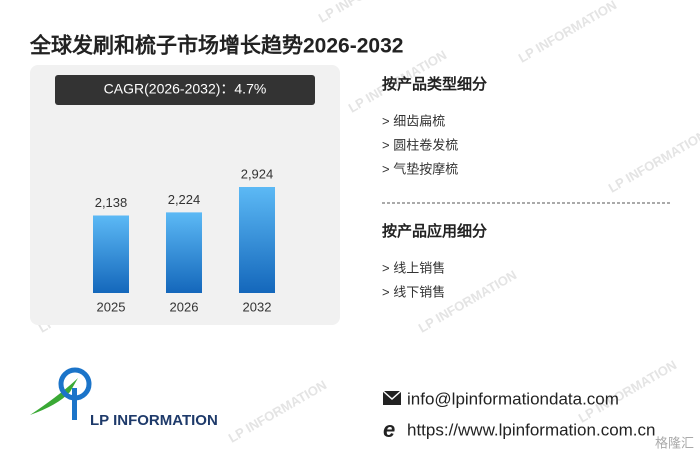  What do you see at coordinates (184, 306) in the screenshot?
I see `x-tick-label: 2026` at bounding box center [184, 306].